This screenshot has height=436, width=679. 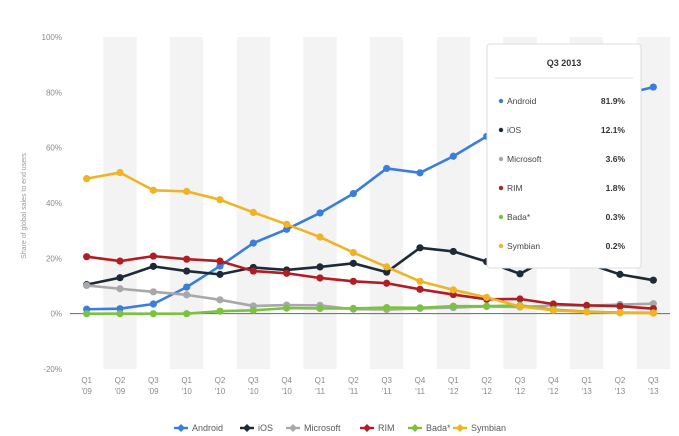 I want to click on tooltip-series-name: Symbian, so click(x=523, y=246).